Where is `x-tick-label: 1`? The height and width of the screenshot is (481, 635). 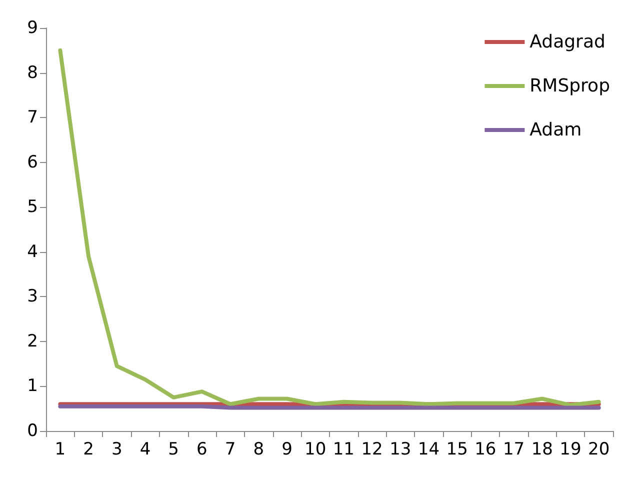 x-tick-label: 1 is located at coordinates (60, 450).